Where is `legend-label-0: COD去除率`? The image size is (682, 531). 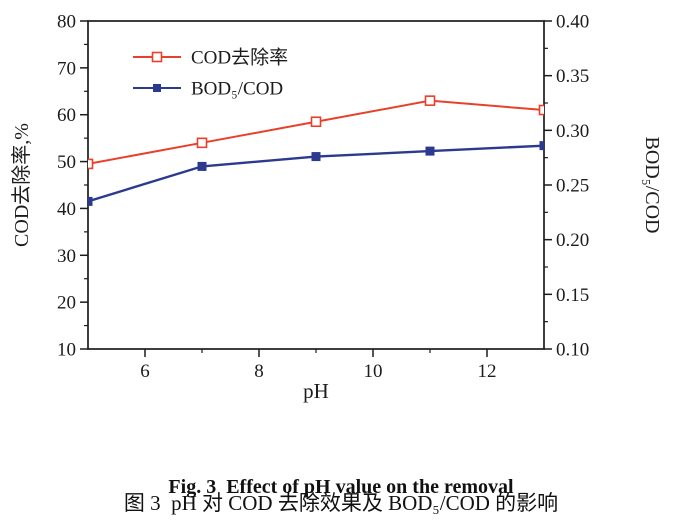 legend-label-0: COD去除率 is located at coordinates (239, 58).